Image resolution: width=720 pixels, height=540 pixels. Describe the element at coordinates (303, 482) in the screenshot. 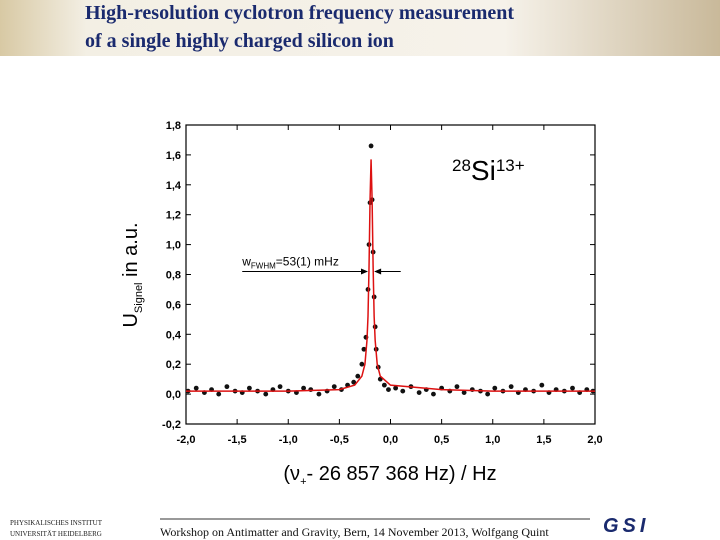

I see `label-sub: +` at that location.